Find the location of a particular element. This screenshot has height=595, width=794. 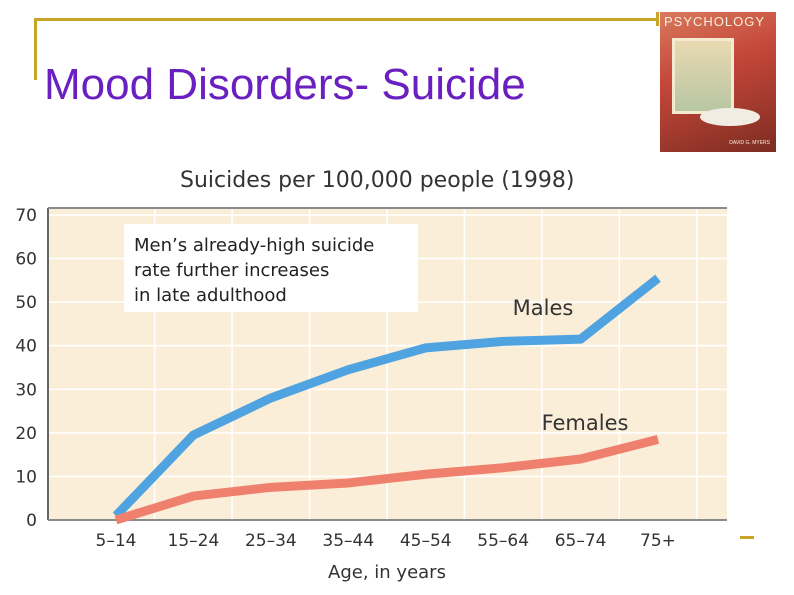

x-tick-label: 65–74 is located at coordinates (581, 541).